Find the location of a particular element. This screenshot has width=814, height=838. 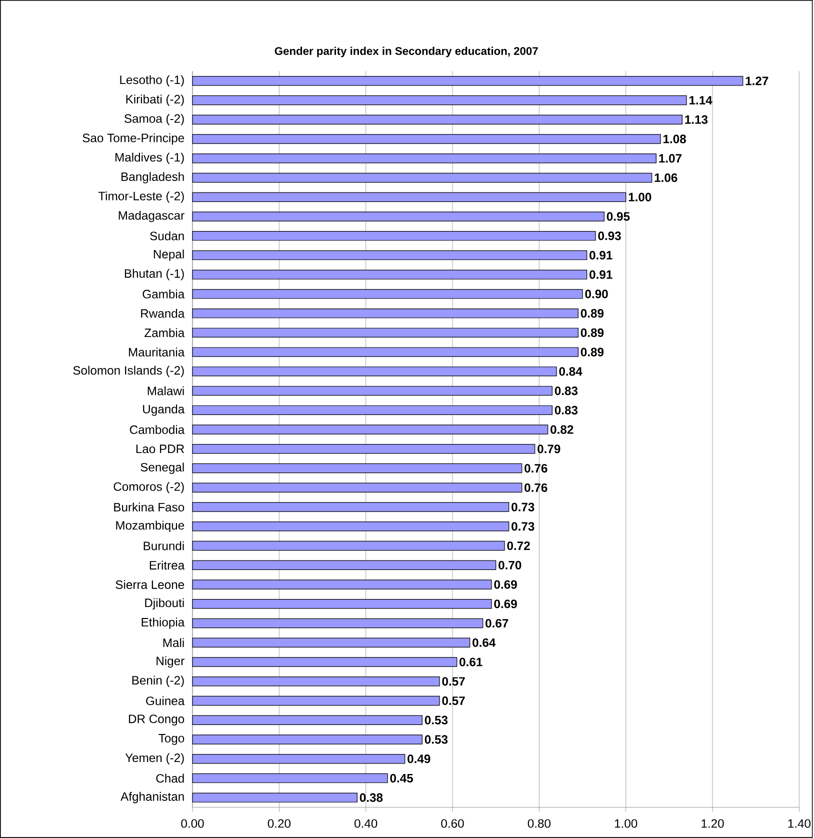

y-tick-label: Yemen (-2) is located at coordinates (154, 758).